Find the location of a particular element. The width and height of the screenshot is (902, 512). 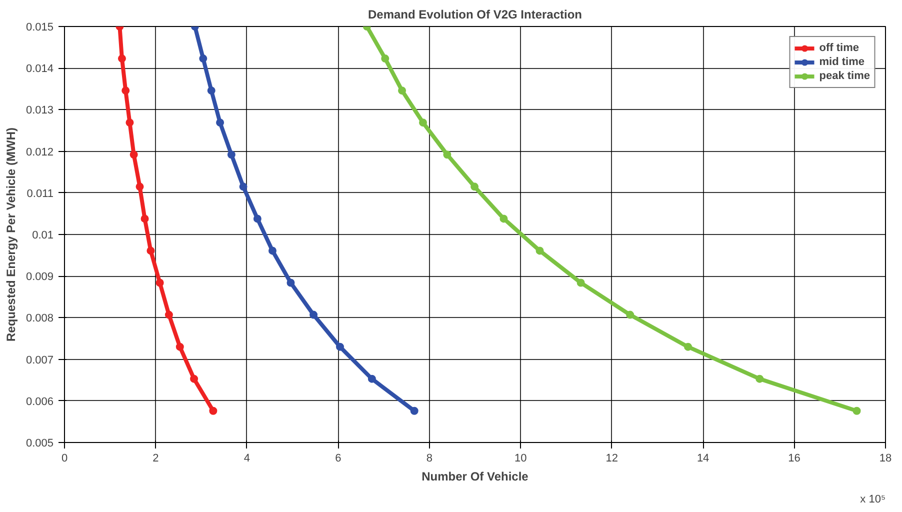

legend-label: peak time is located at coordinates (844, 76).